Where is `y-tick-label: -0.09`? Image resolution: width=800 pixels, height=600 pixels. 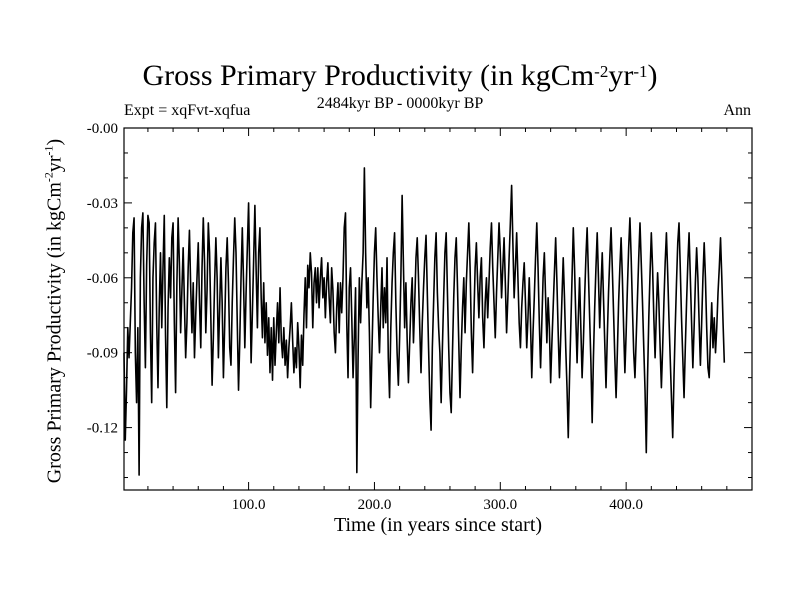 y-tick-label: -0.09 is located at coordinates (102, 354).